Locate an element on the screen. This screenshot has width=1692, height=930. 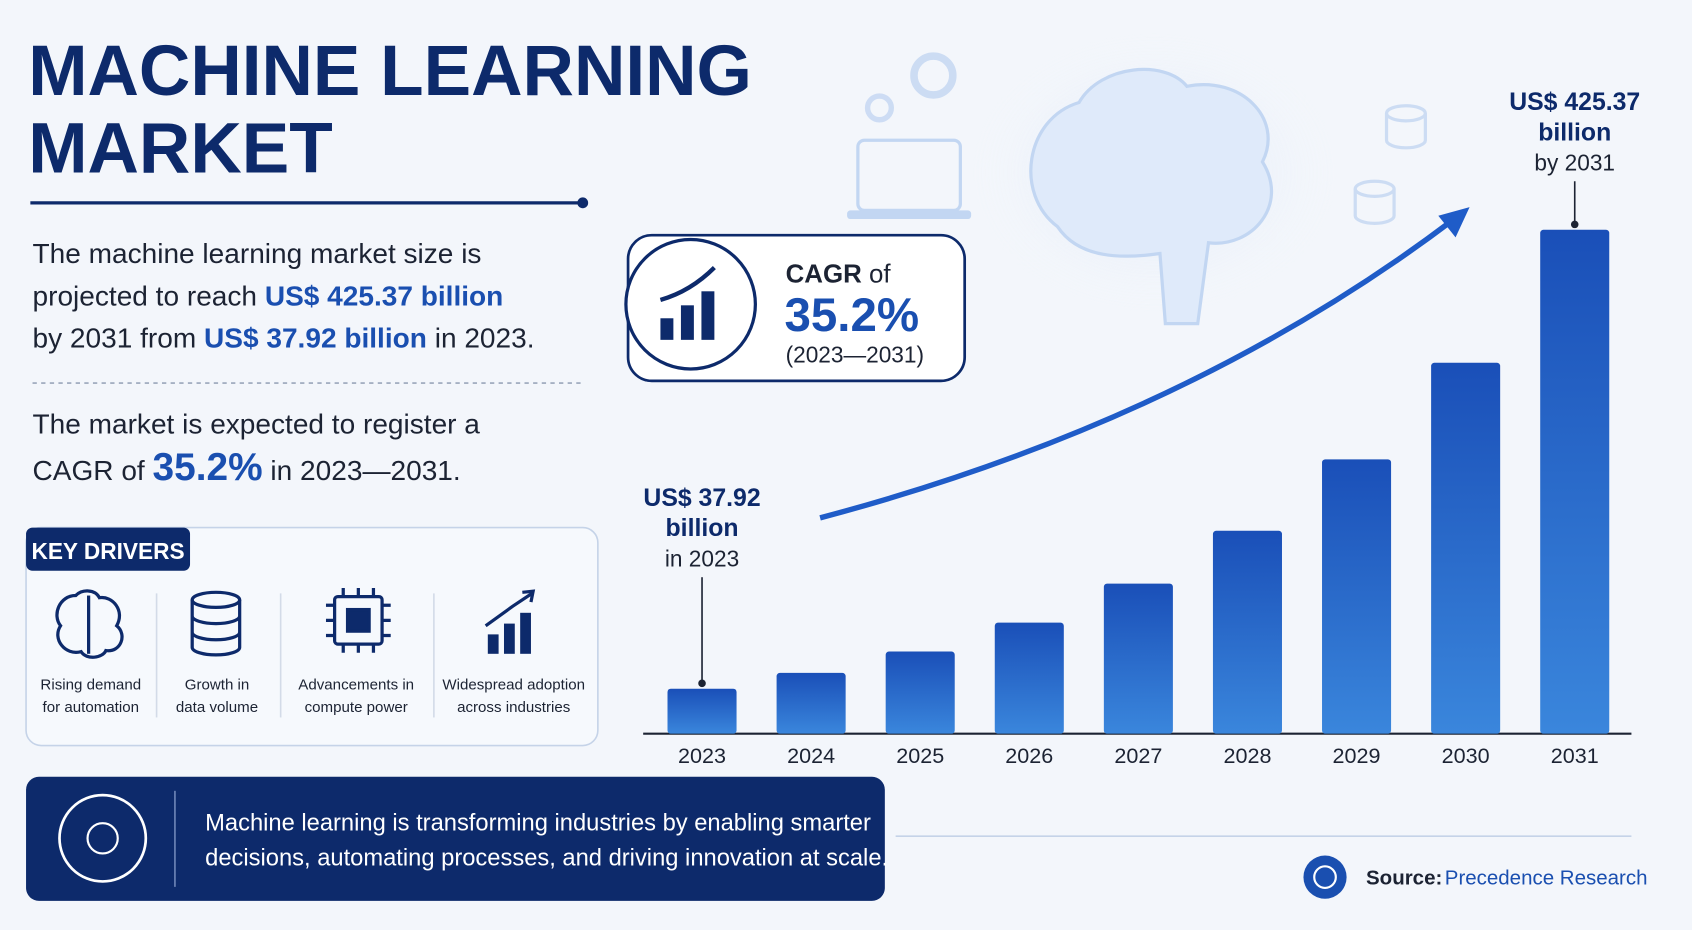
x-tick-label: 2028 is located at coordinates (1247, 755).